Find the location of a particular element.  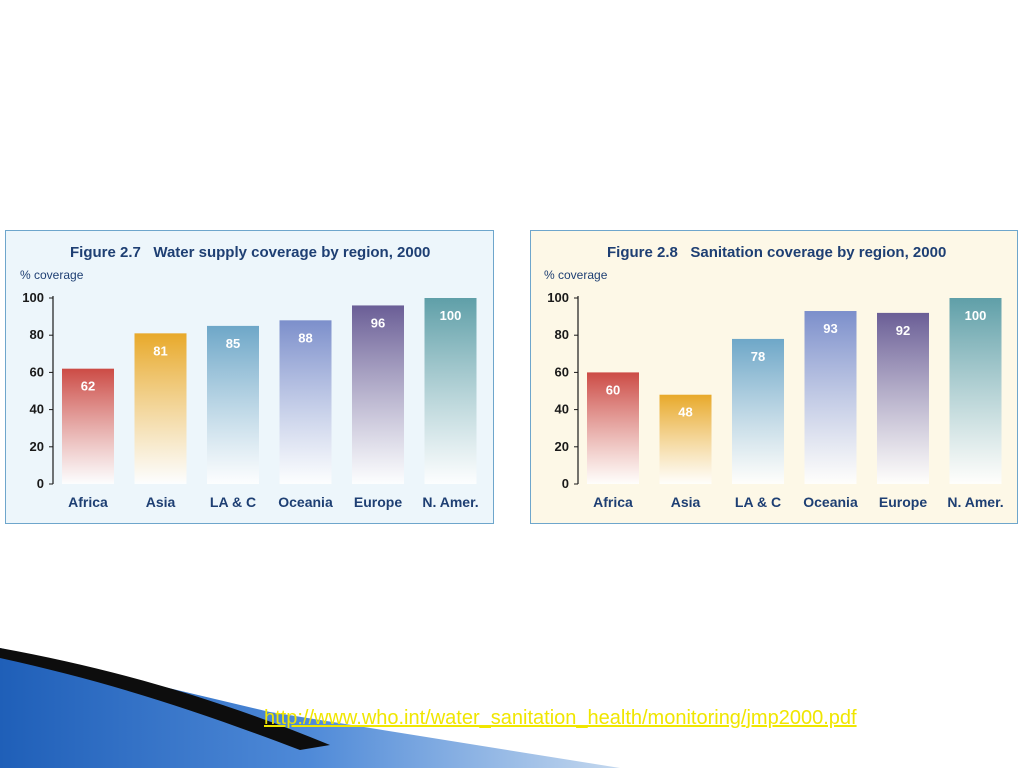

bar-value-label: 48 is located at coordinates (685, 412).